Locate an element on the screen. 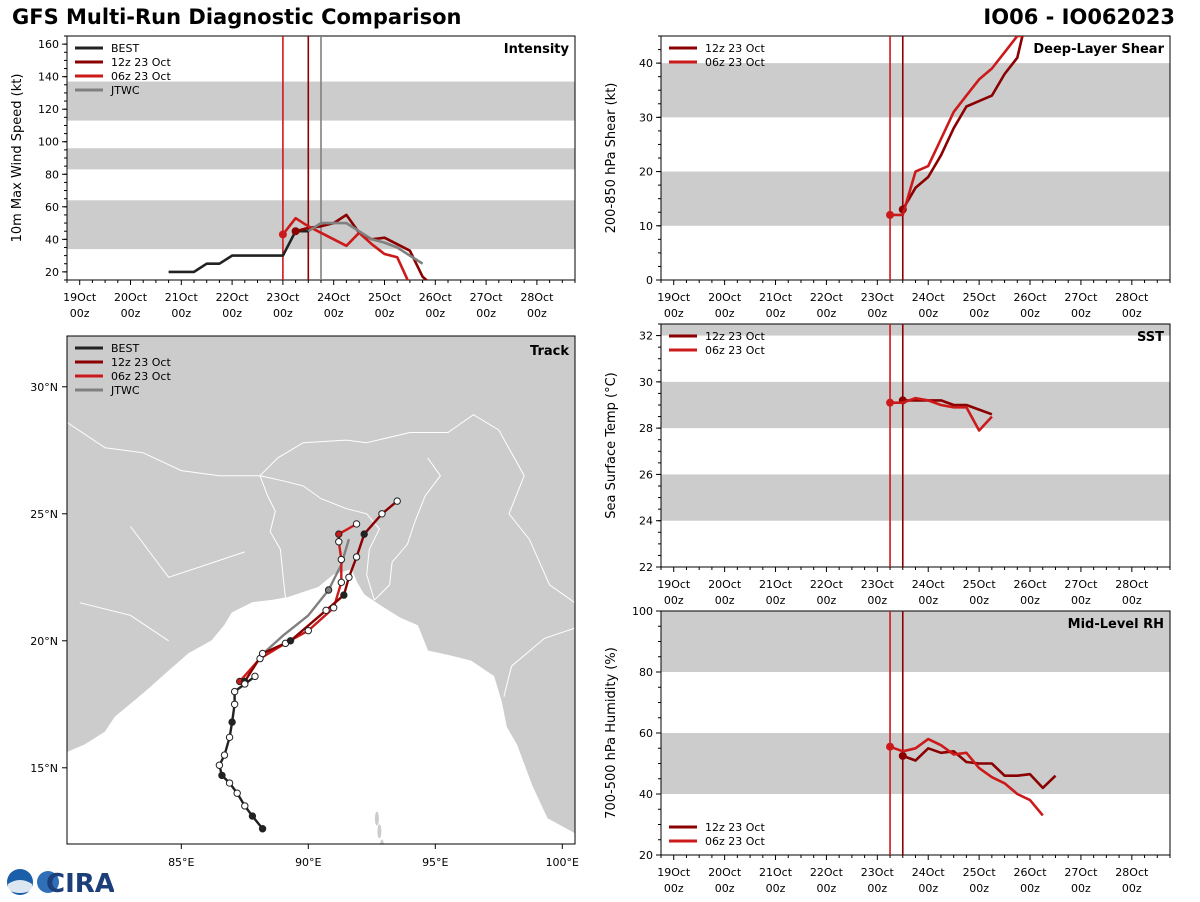  rh-xtick-date: 28Oct is located at coordinates (1132, 872).